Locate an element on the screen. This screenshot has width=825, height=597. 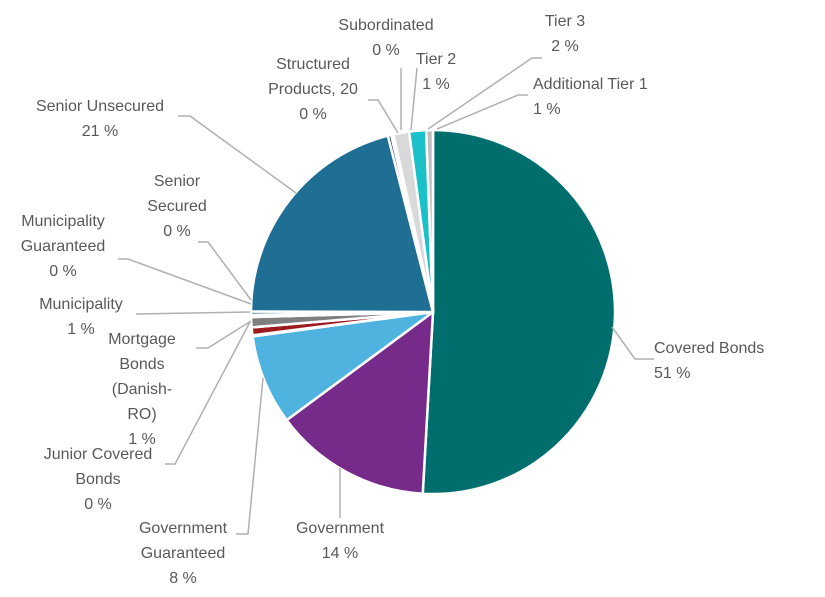
pie-slice-government is located at coordinates (359, 402).